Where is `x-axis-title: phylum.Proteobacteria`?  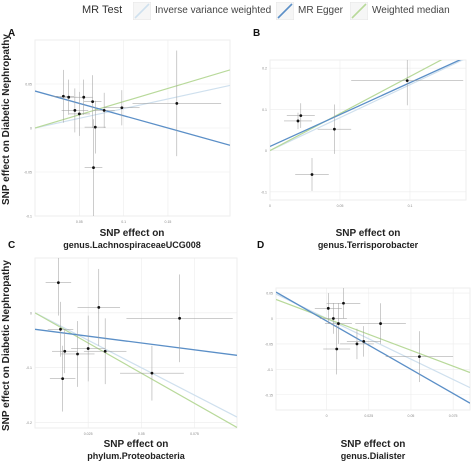
x-axis-title: phylum.Proteobacteria is located at coordinates (136, 456).